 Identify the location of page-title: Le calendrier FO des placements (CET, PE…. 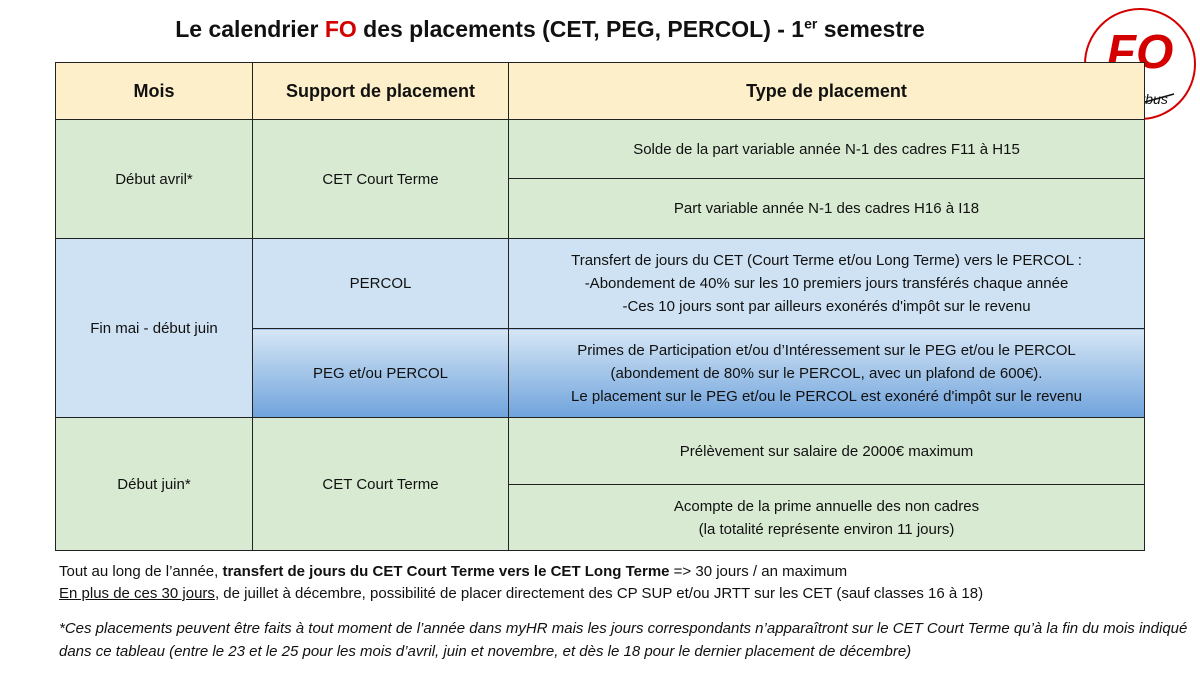
(550, 28).